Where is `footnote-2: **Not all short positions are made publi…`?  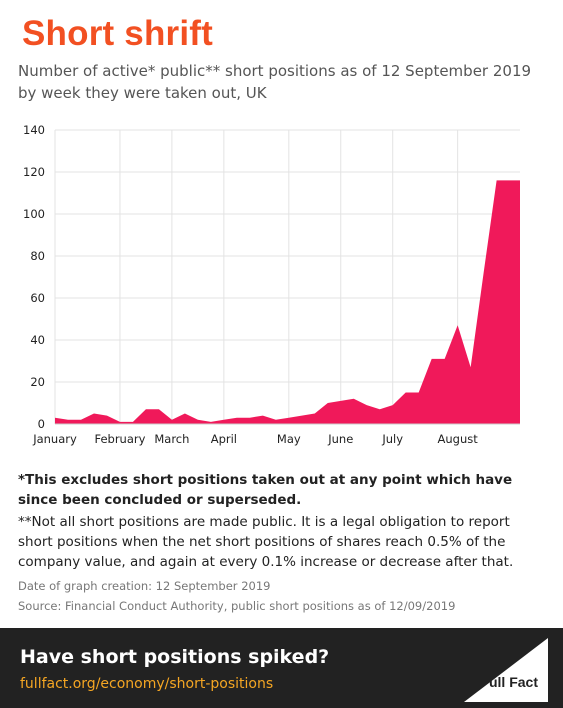 footnote-2: **Not all short positions are made publi… is located at coordinates (266, 542).